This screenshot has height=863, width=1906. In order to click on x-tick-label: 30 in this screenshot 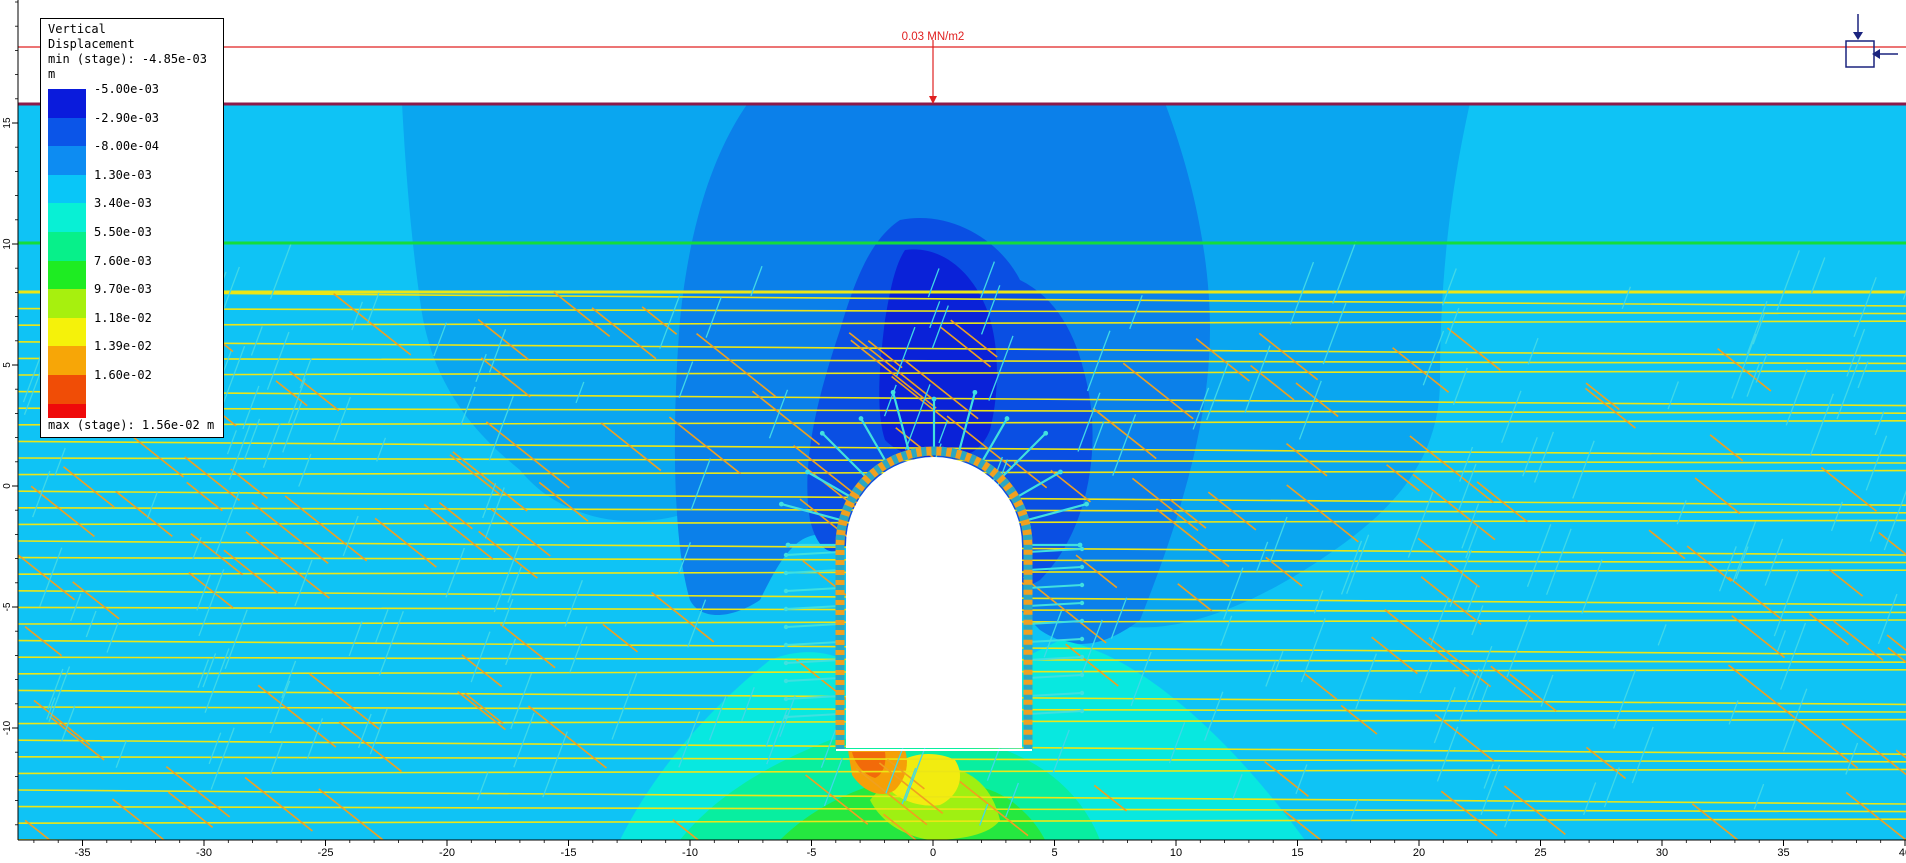, I will do `click(1662, 852)`.